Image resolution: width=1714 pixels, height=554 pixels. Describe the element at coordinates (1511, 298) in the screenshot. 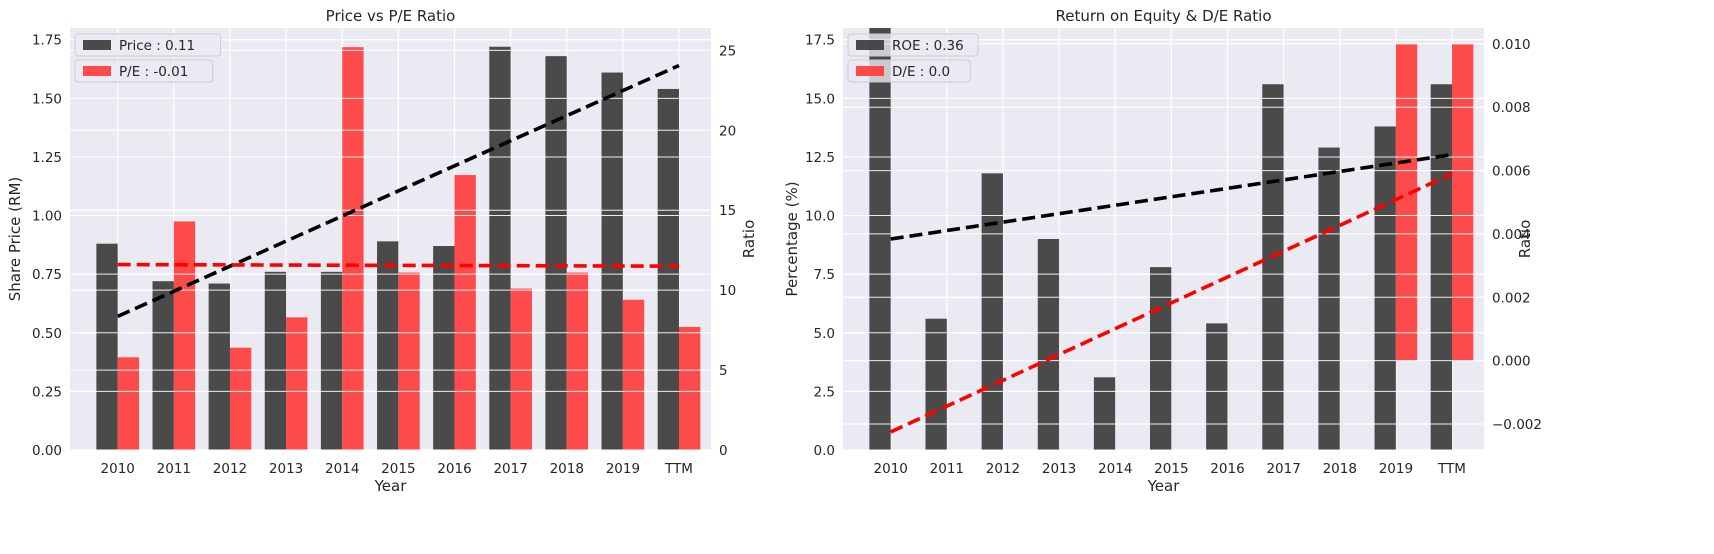

I see `y-right-tick-label: 0.002` at that location.